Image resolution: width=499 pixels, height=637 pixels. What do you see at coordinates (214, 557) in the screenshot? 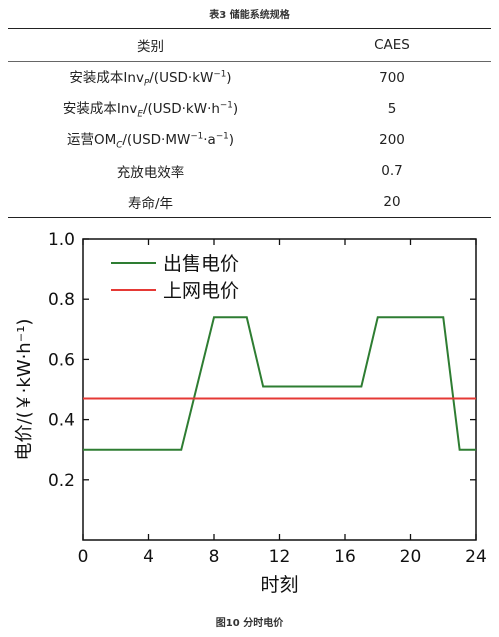
I see `x-tick-label: 8` at bounding box center [214, 557].